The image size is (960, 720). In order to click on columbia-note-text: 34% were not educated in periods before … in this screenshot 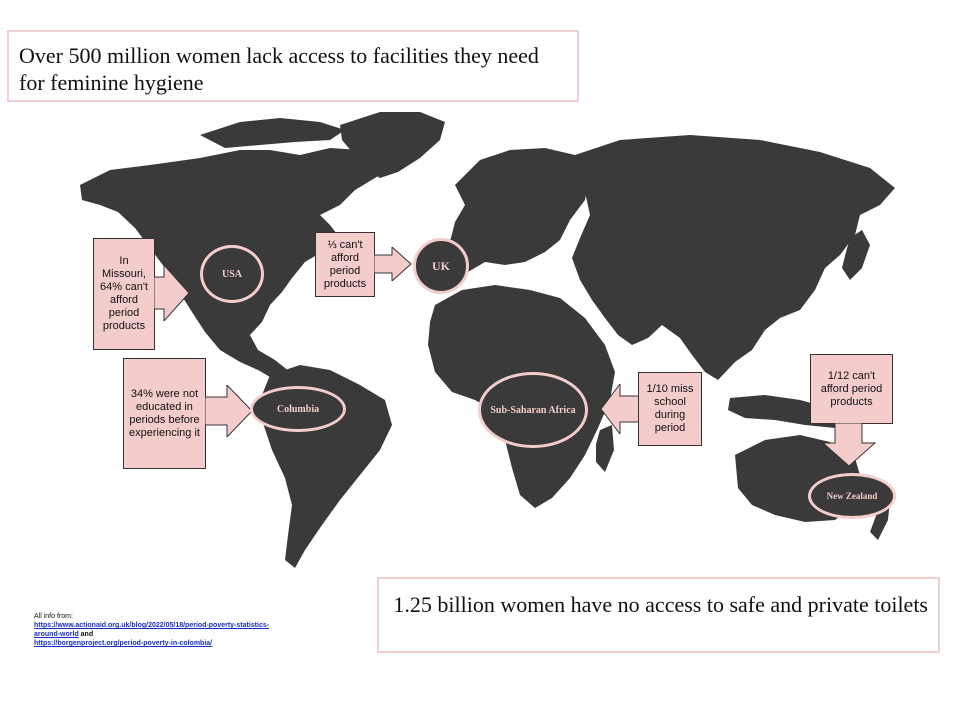, I will do `click(164, 413)`.